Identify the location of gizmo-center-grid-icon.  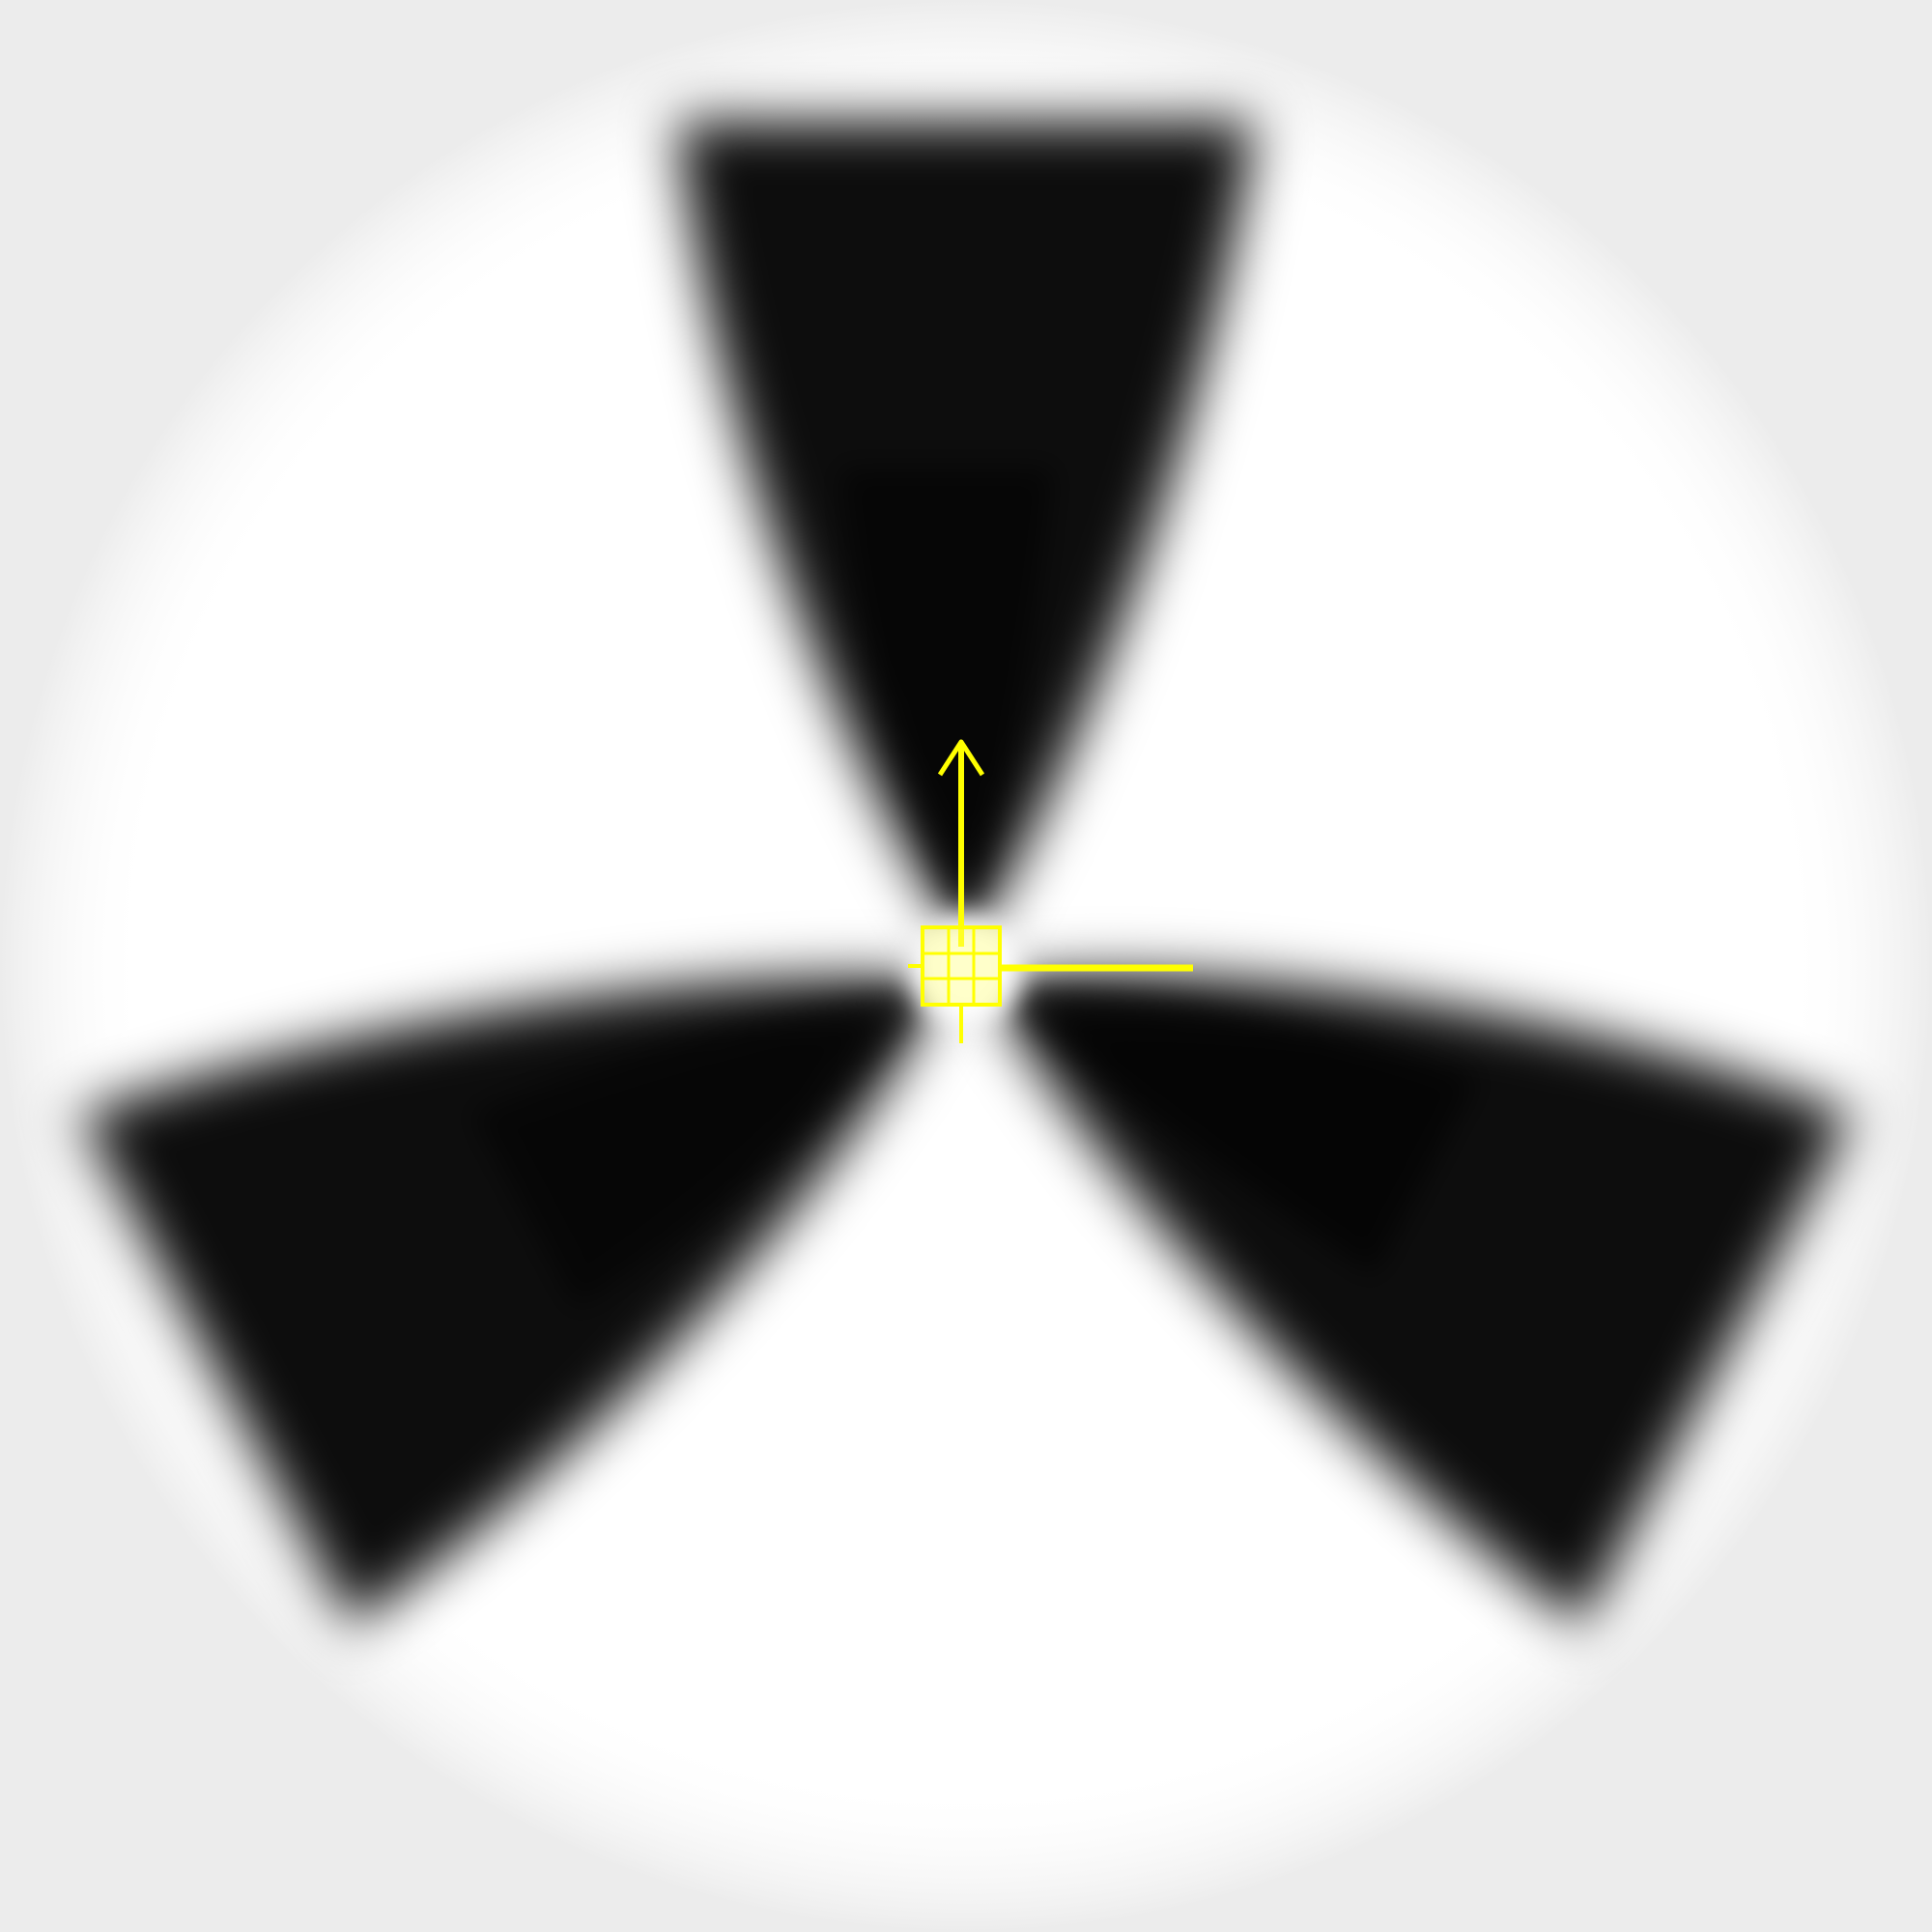
(955, 984).